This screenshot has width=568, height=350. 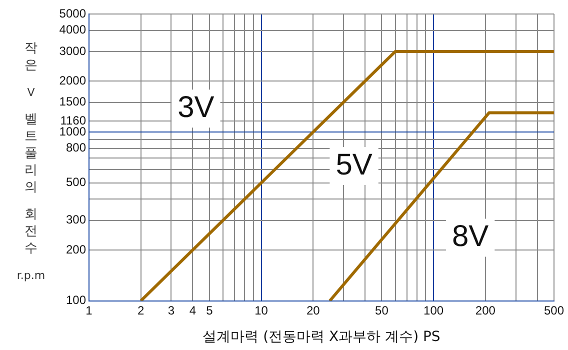 I want to click on y-tick-label: 500, so click(x=76, y=182).